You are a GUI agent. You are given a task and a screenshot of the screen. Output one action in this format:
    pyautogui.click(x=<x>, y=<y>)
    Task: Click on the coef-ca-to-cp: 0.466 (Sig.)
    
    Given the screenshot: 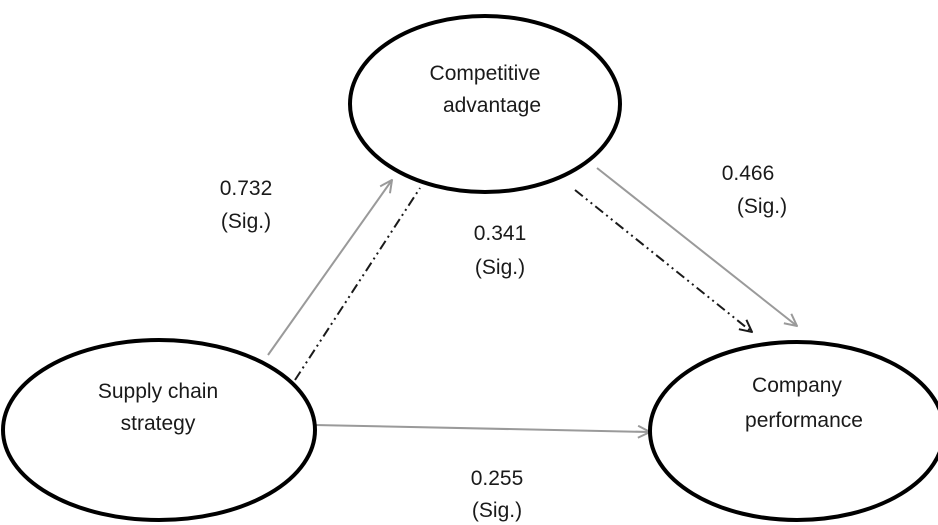 What is the action you would take?
    pyautogui.click(x=754, y=190)
    